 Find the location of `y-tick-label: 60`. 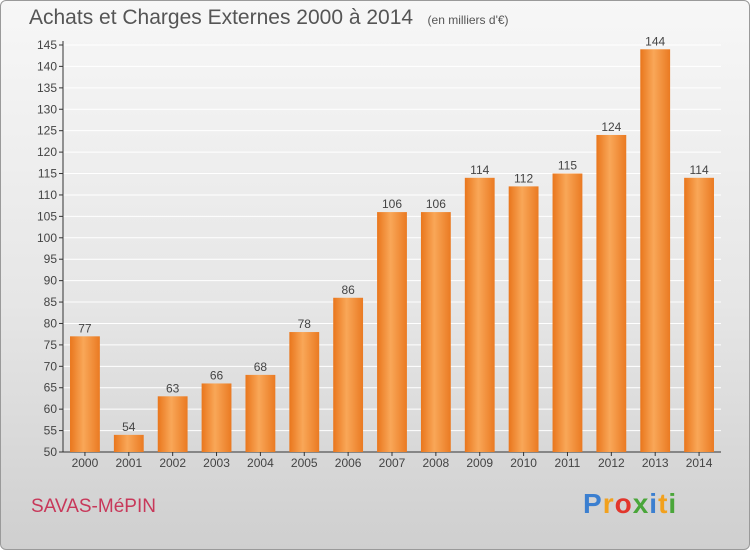

y-tick-label: 60 is located at coordinates (51, 409).